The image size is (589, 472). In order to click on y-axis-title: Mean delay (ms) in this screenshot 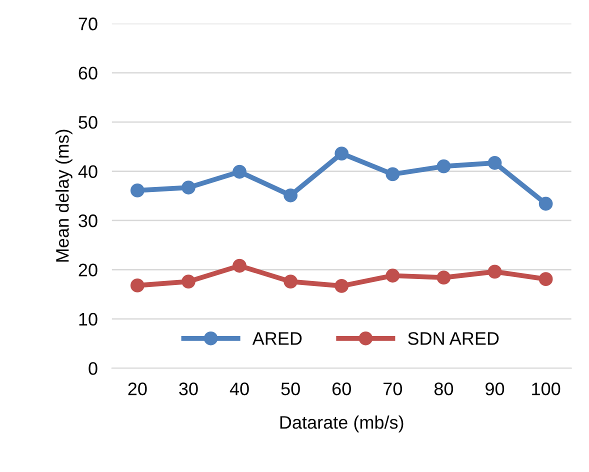, I will do `click(64, 196)`.